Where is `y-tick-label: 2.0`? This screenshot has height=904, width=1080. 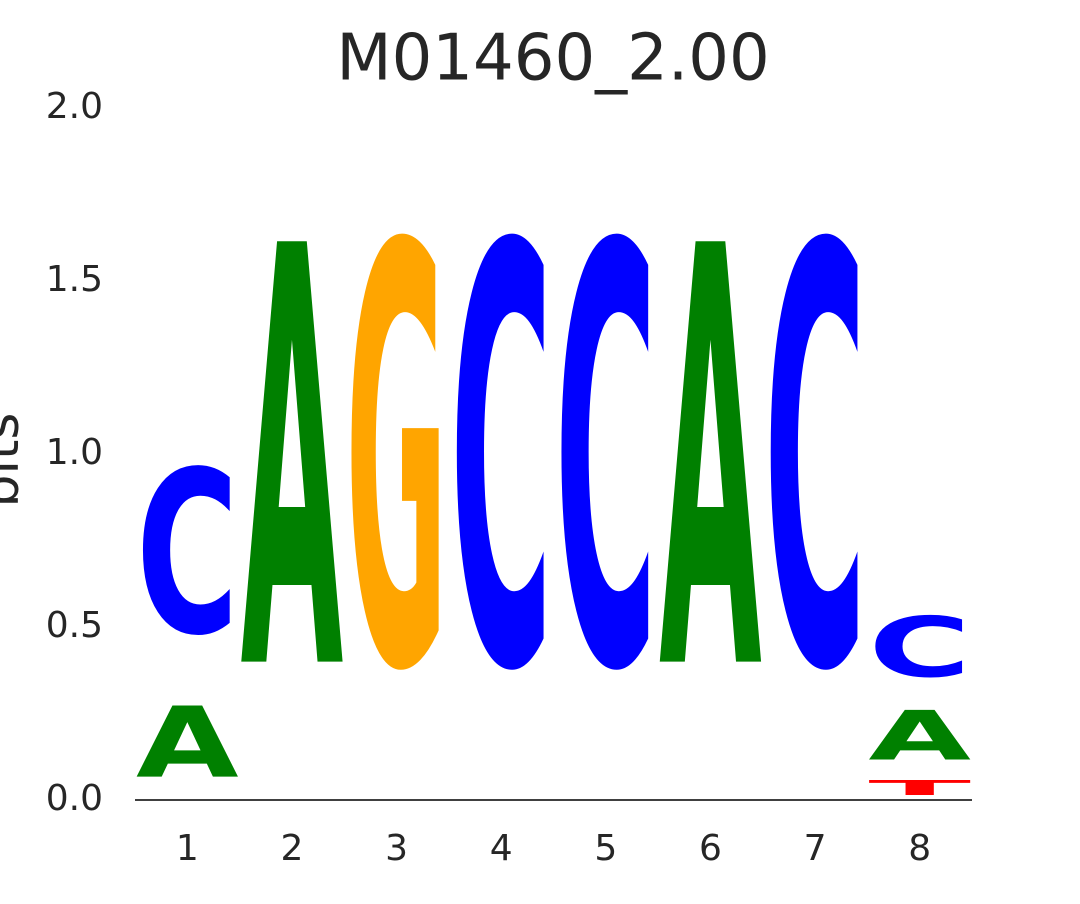 y-tick-label: 2.0 is located at coordinates (74, 106).